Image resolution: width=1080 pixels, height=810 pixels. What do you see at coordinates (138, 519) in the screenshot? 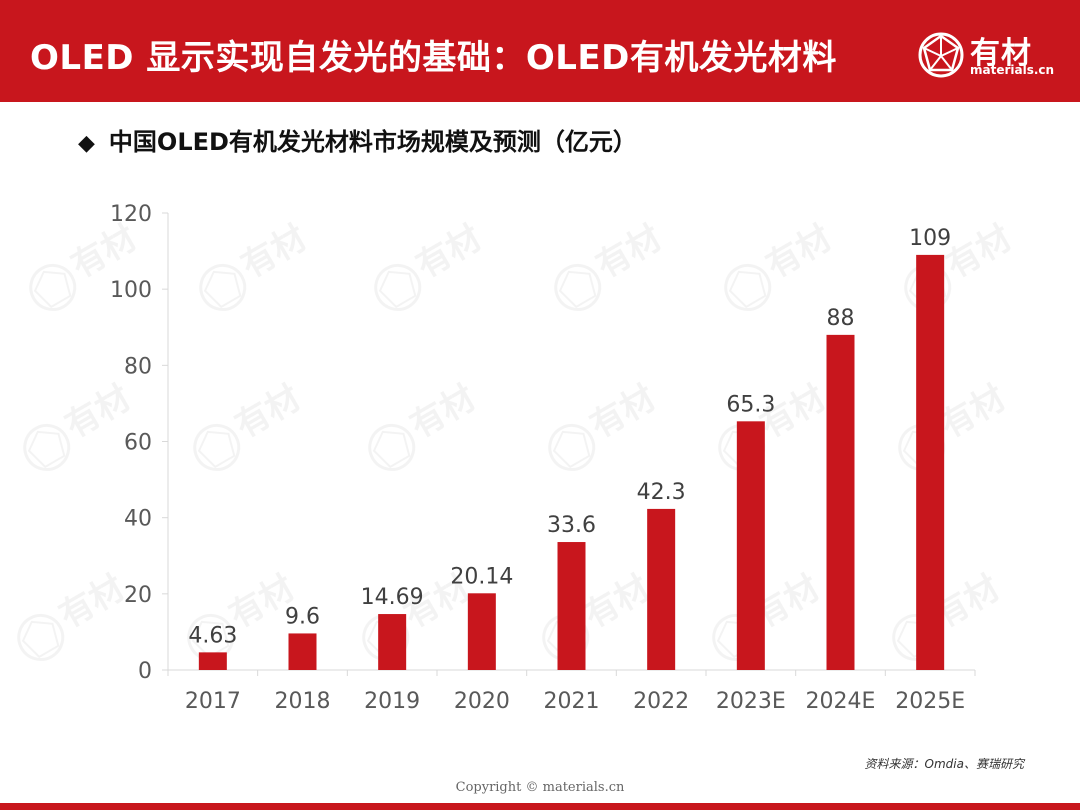
I see `y-tick-label: 40` at bounding box center [138, 519].